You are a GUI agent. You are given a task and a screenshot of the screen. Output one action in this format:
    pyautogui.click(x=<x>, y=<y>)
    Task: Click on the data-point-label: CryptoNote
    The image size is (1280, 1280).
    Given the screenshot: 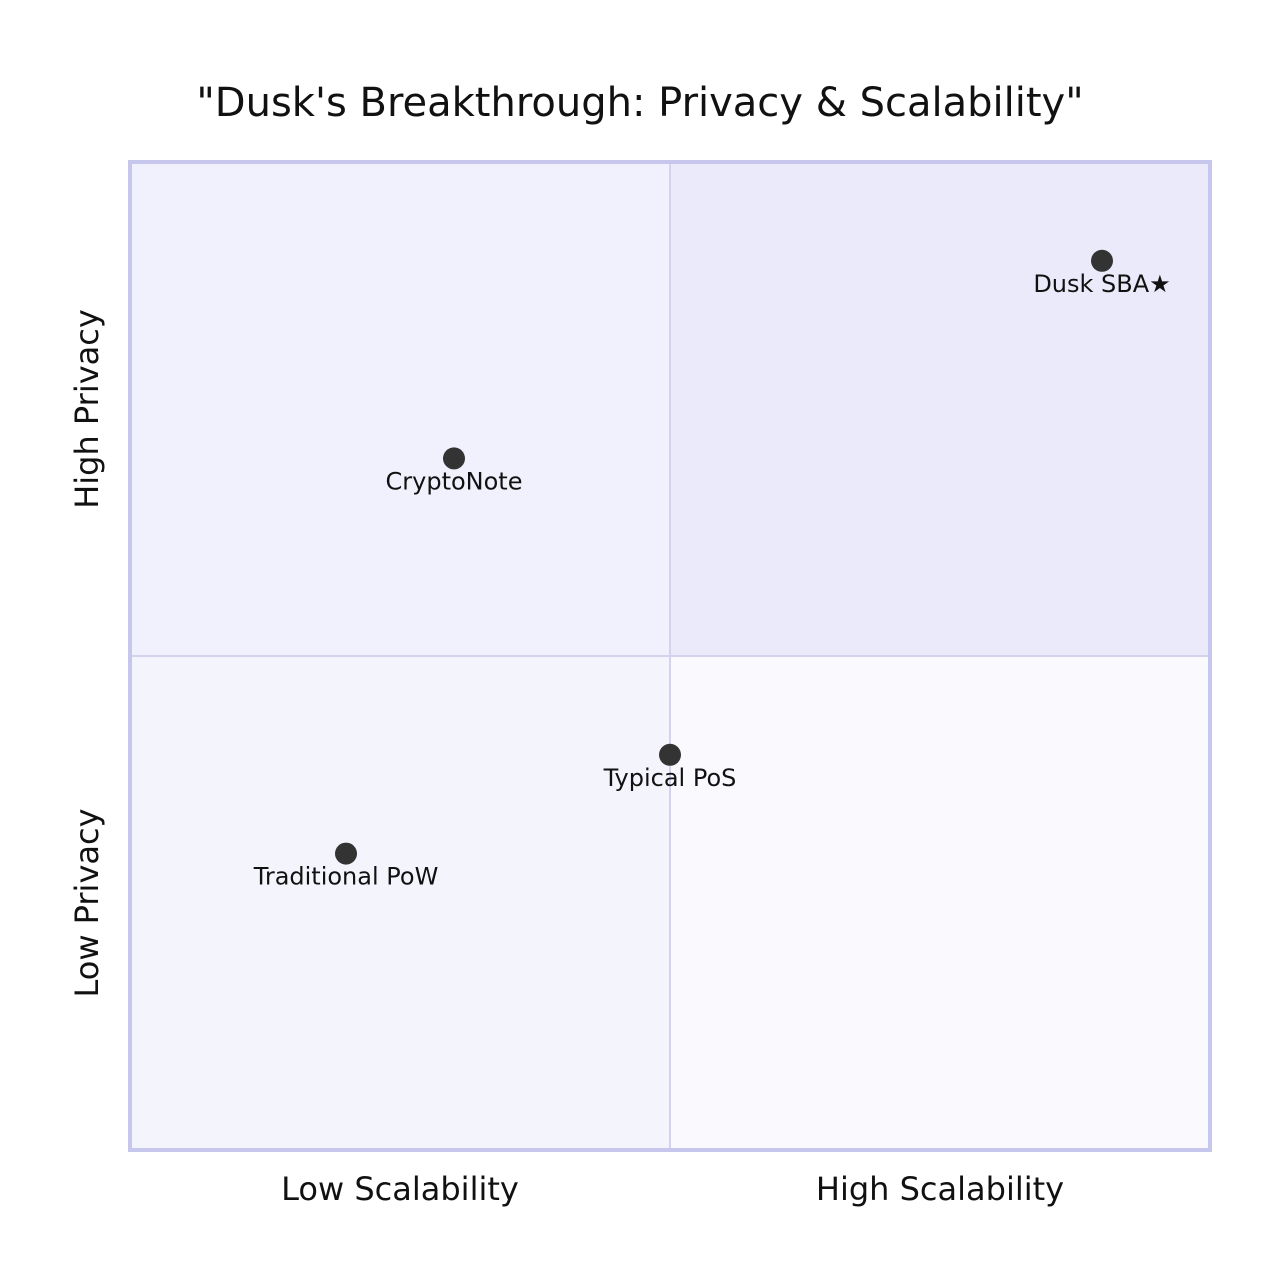 What is the action you would take?
    pyautogui.click(x=454, y=481)
    